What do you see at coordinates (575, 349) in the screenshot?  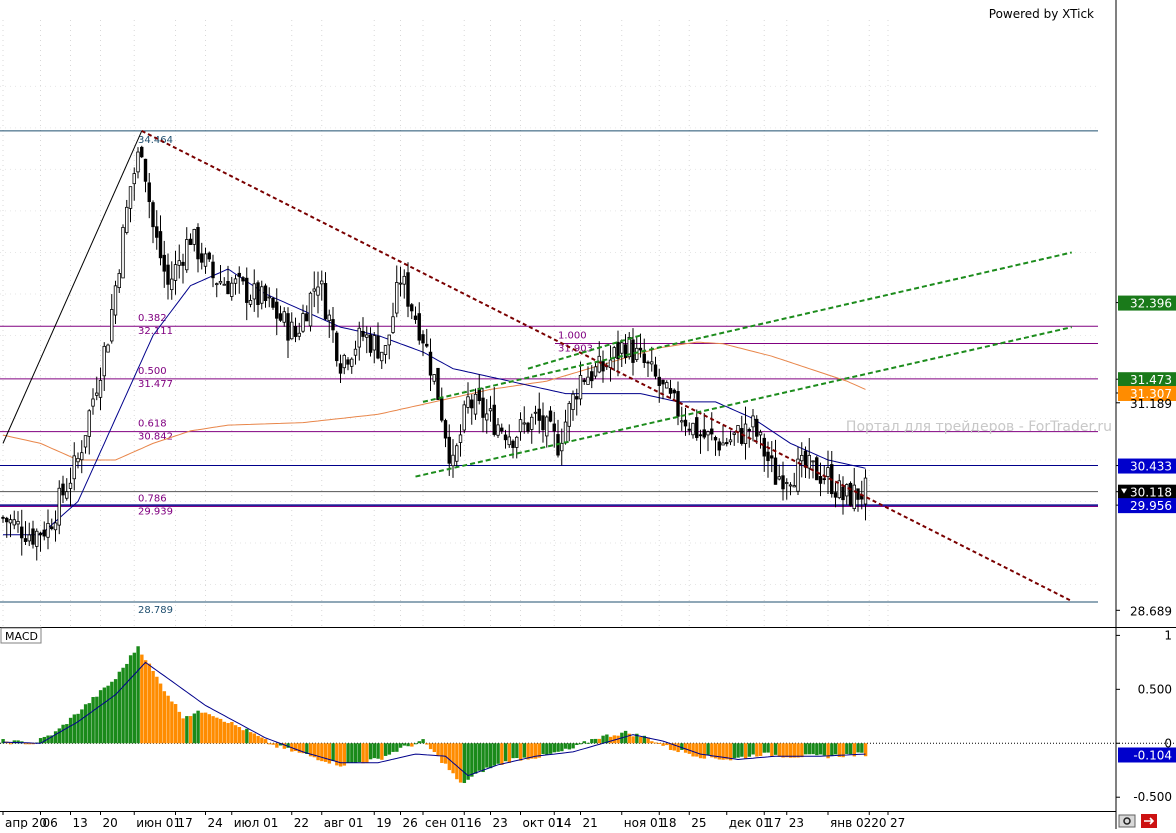 I see `fib-price-label: 31.903` at bounding box center [575, 349].